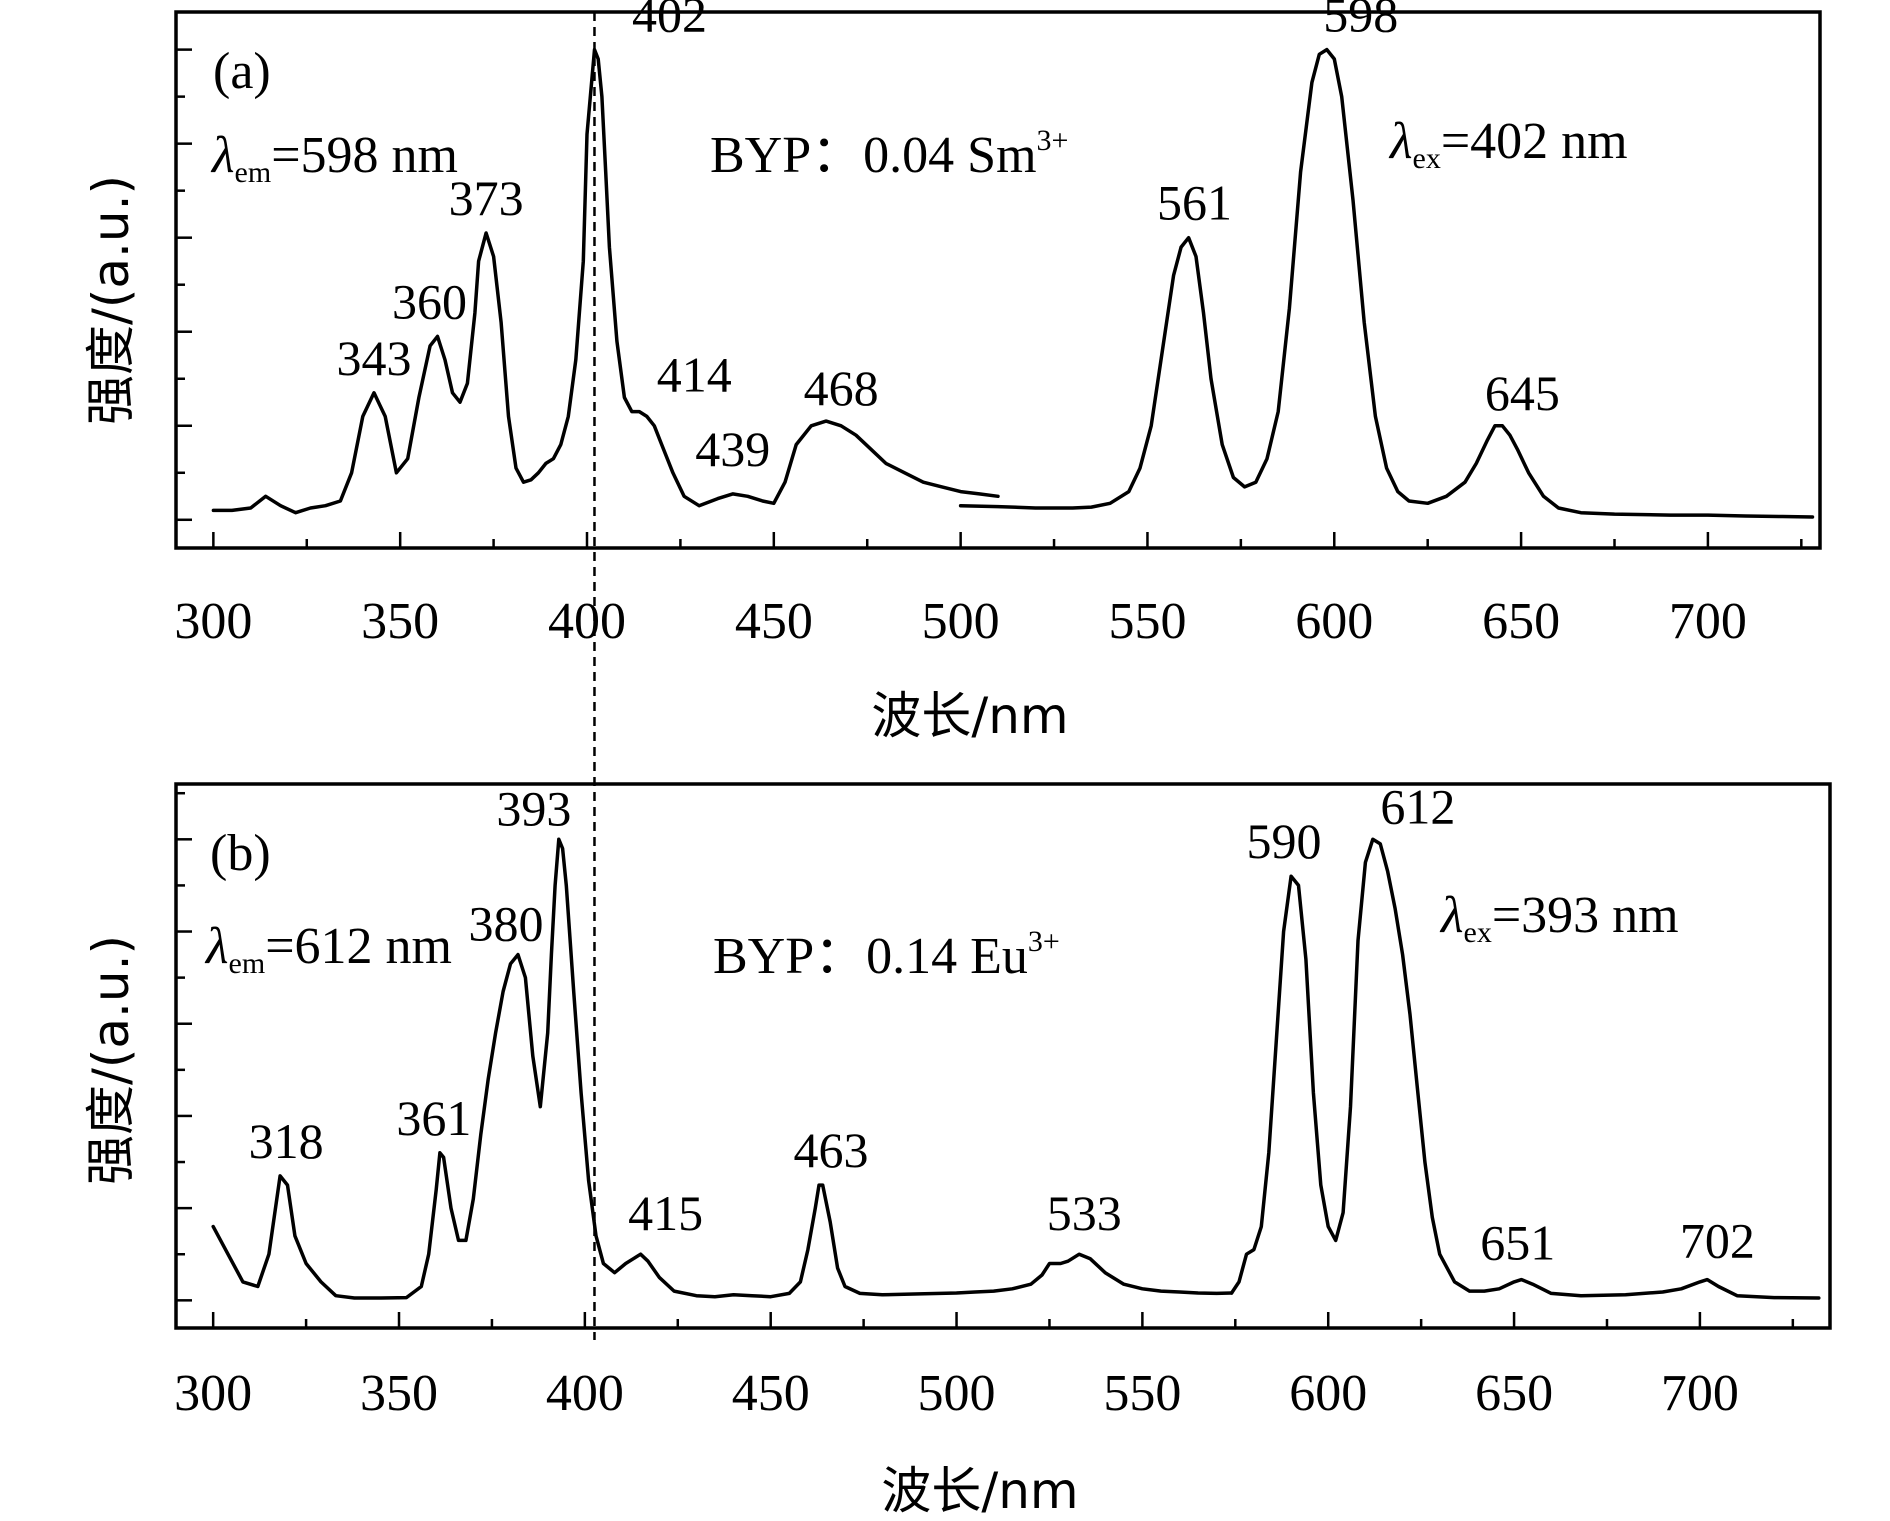 This screenshot has height=1521, width=1890. What do you see at coordinates (111, 300) in the screenshot?
I see `y-axis-title-a: 强度/(a.u.)` at bounding box center [111, 300].